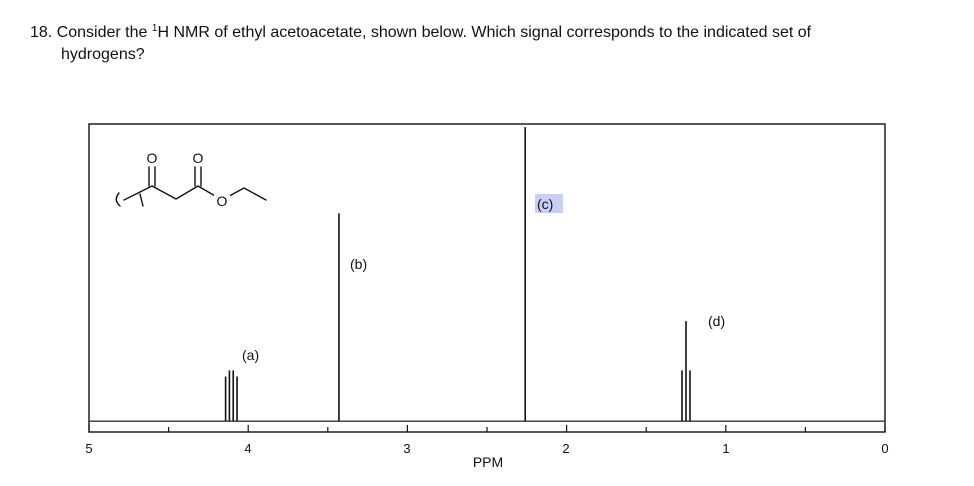  What do you see at coordinates (488, 462) in the screenshot?
I see `x-axis-label: PPM` at bounding box center [488, 462].